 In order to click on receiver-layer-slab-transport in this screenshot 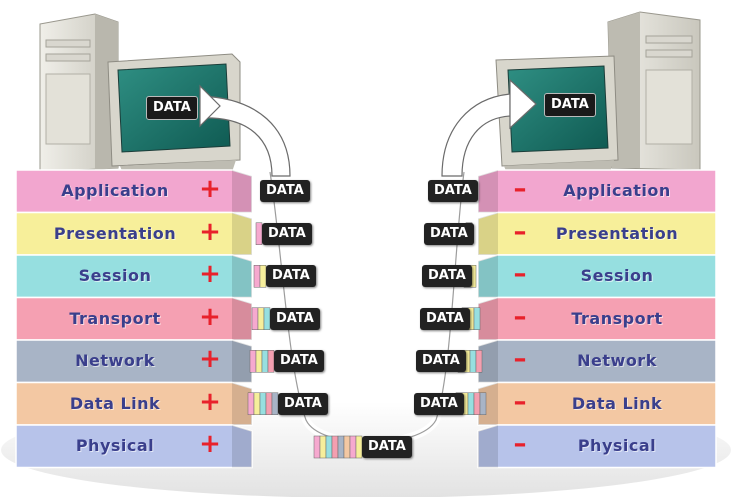, I will do `click(597, 318)`.